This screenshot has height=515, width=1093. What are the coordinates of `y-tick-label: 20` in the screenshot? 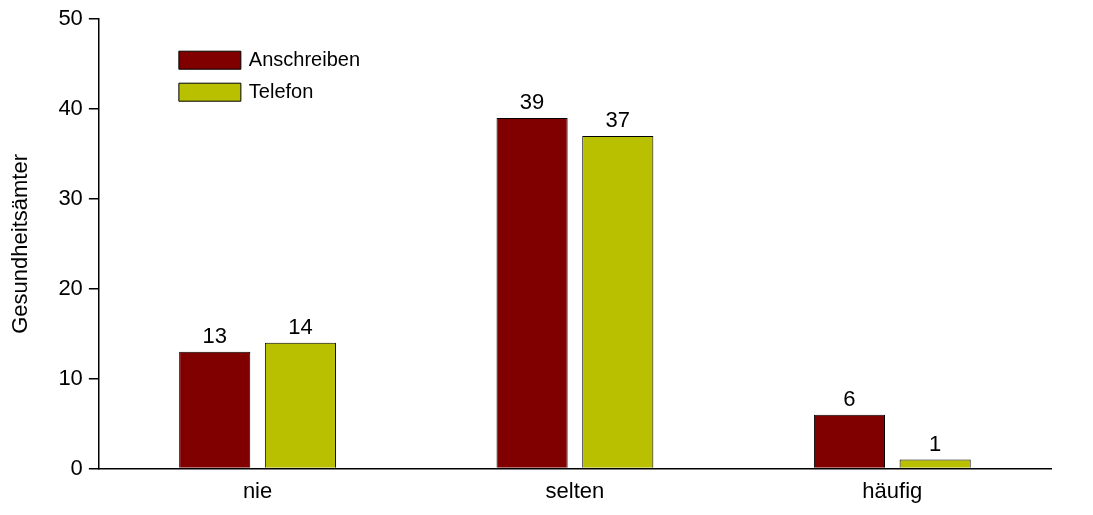 It's located at (70, 287).